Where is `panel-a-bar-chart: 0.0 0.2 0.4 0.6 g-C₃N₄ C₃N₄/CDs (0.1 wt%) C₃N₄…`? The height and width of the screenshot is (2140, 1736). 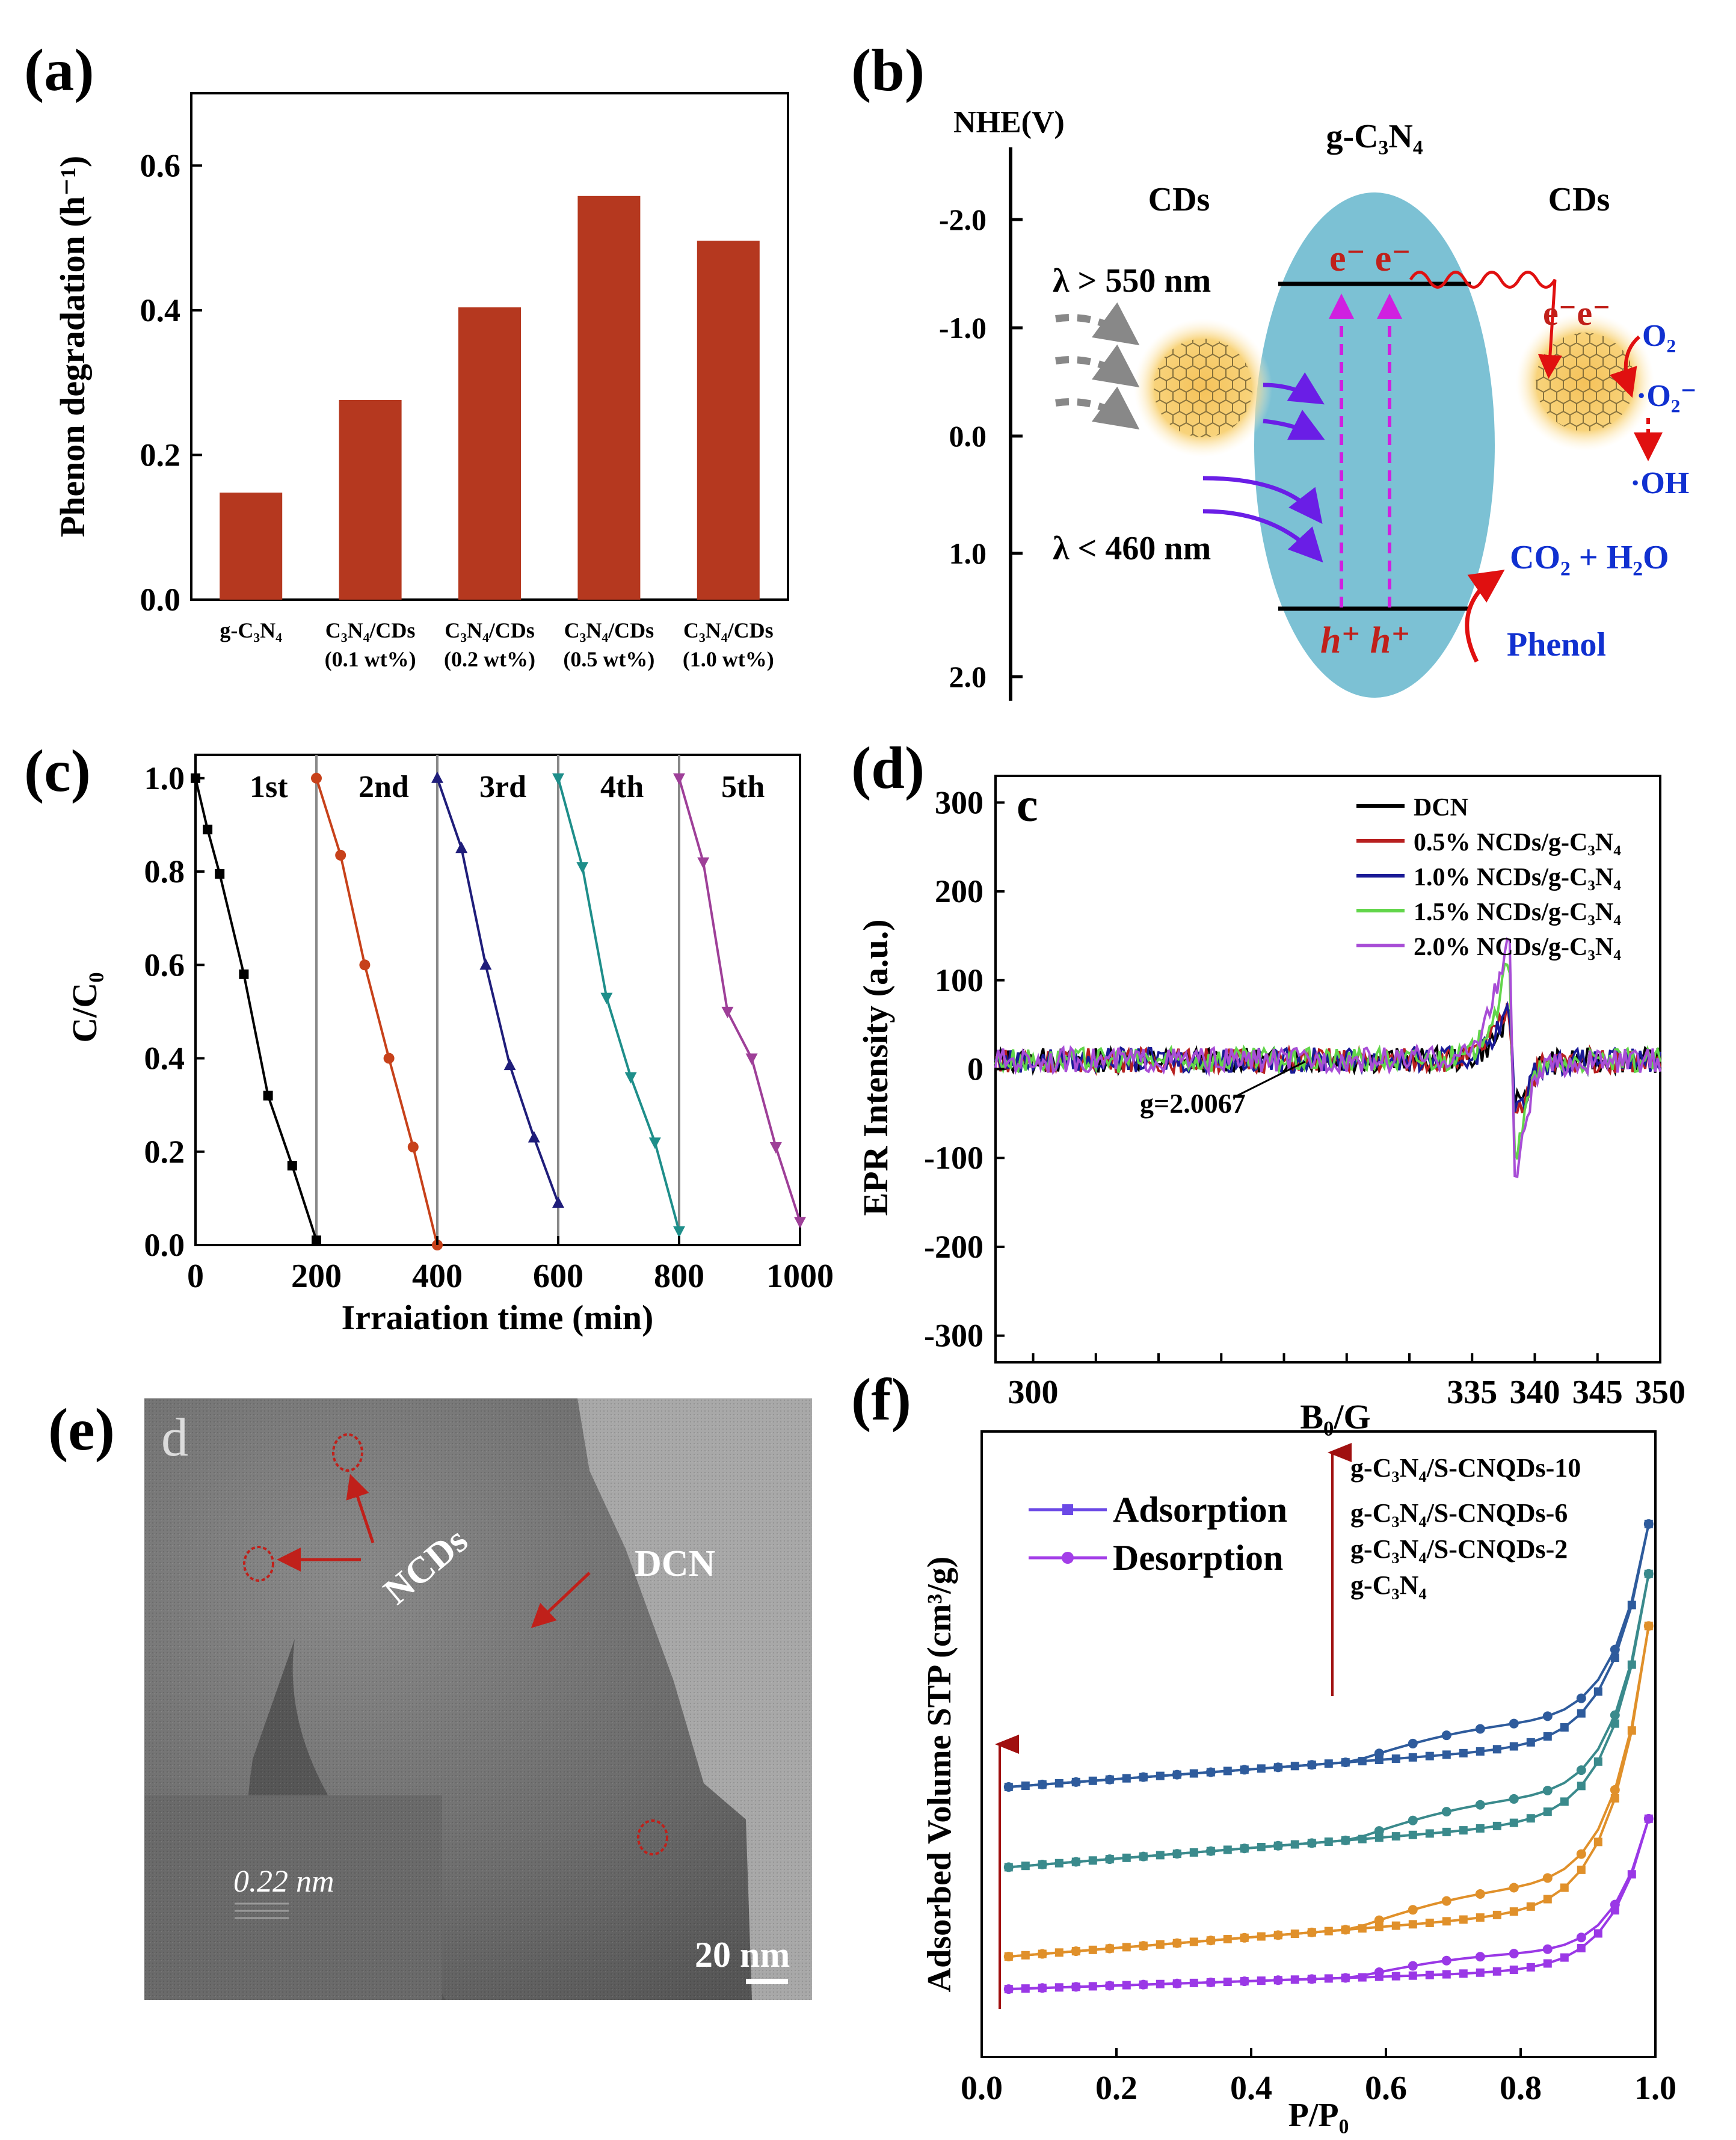
panel-a-bar-chart: 0.0 0.2 0.4 0.6 g-C₃N₄ C₃N₄/CDs (0.1 wt%) C₃N₄… is located at coordinates (421, 381).